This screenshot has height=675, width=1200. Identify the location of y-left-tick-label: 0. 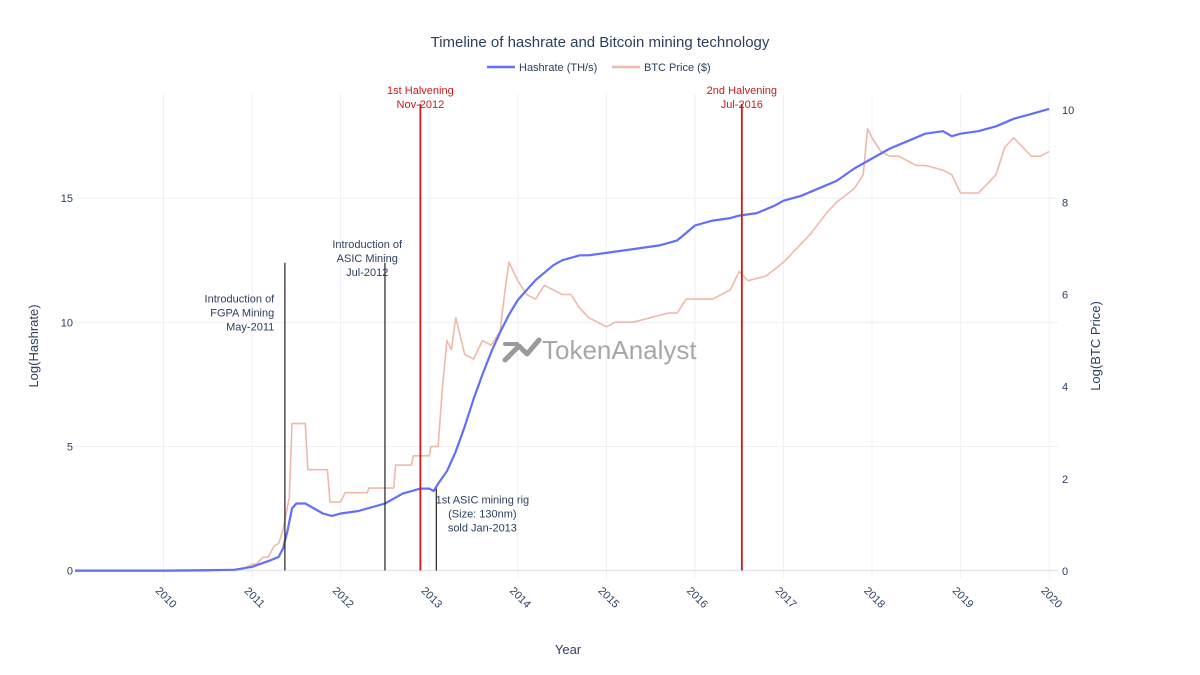
(70, 572).